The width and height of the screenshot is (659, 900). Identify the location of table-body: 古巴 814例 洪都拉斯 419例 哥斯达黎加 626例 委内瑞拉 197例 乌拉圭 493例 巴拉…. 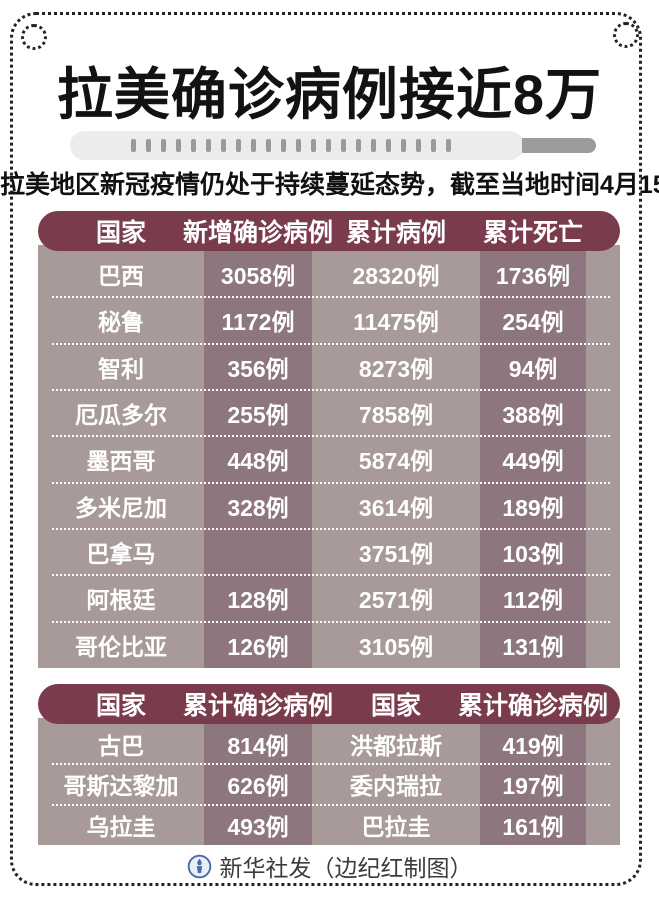
(329, 781).